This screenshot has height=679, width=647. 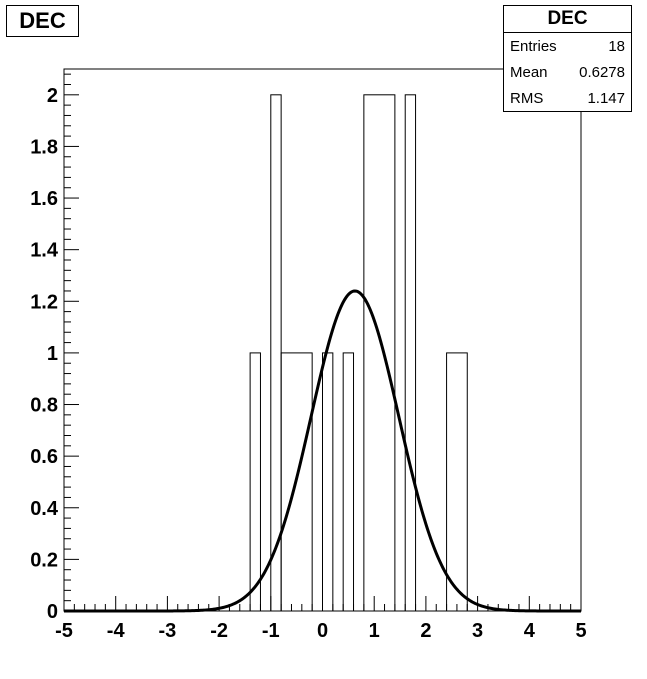 I want to click on stats-label: Entries, so click(x=533, y=46).